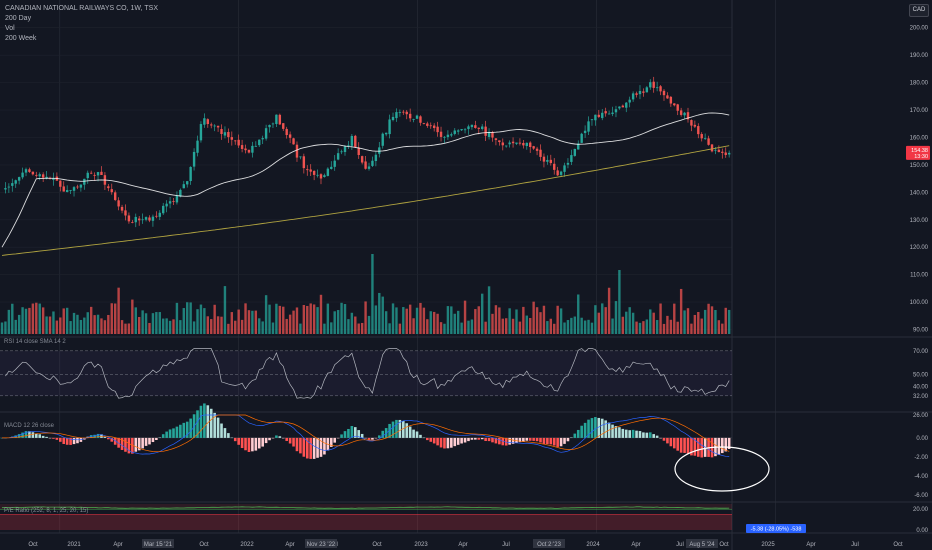 The image size is (932, 550). I want to click on rsi-label: RSI 14 close SMA 14 2, so click(35, 342).